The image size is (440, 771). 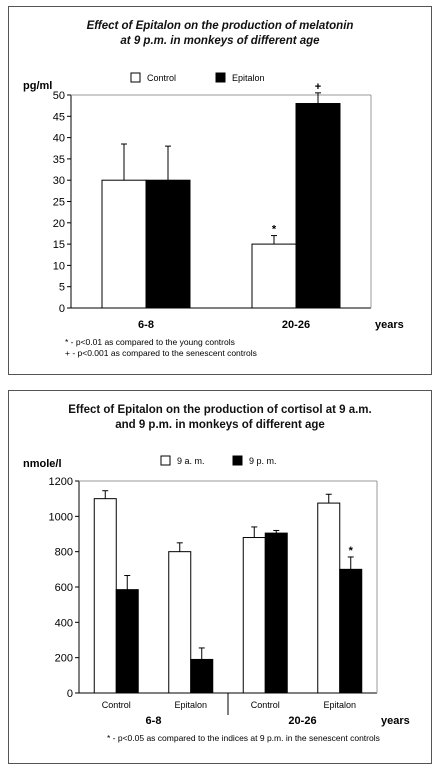 I want to click on y-tick-label: 1000, so click(x=61, y=517).